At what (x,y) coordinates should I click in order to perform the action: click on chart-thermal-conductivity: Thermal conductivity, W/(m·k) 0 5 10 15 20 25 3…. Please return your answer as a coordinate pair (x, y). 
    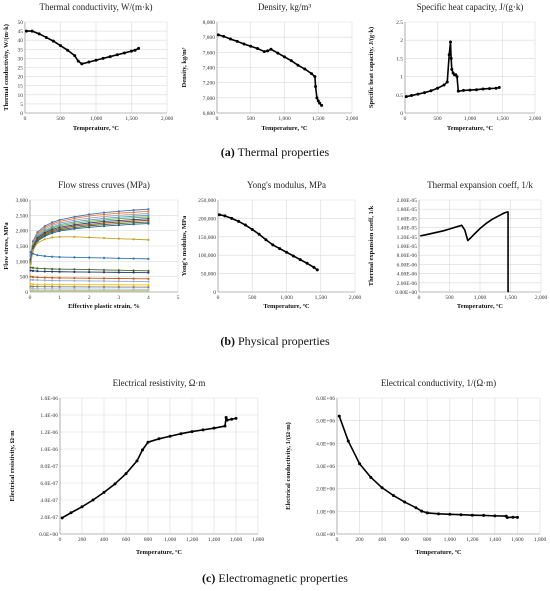
    Looking at the image, I should click on (88, 67).